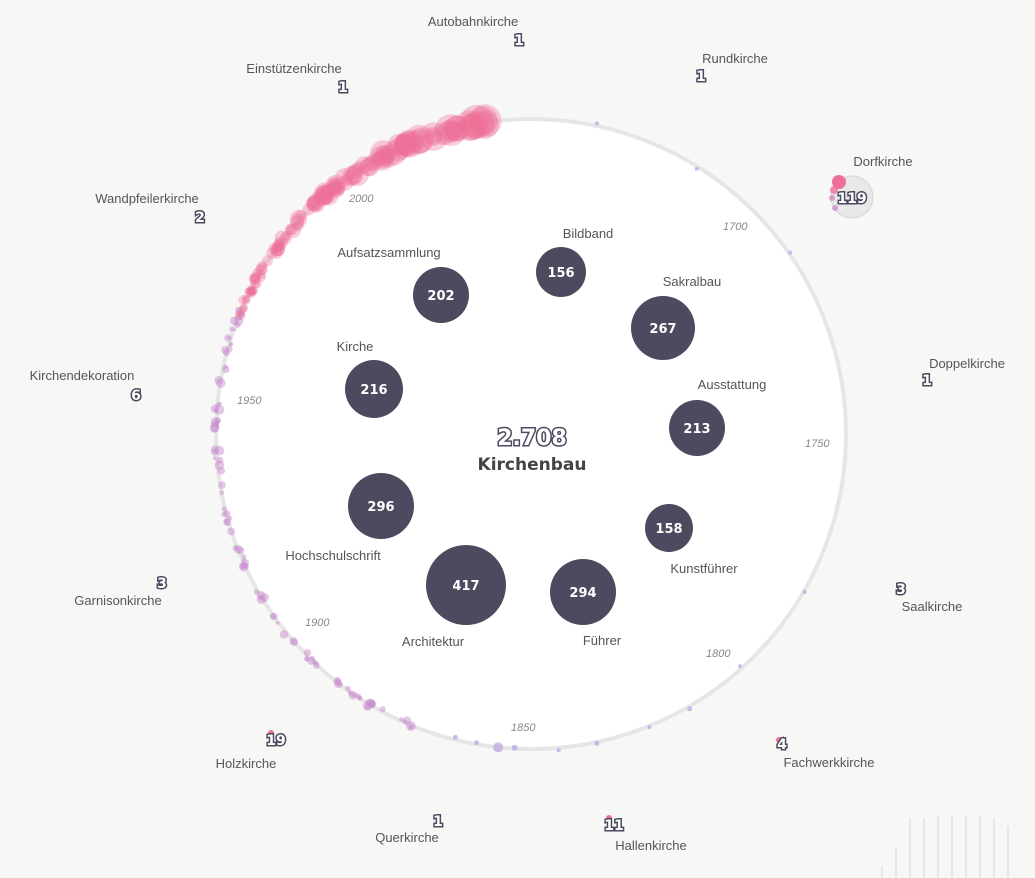  What do you see at coordinates (825, 753) in the screenshot?
I see `category-fachwerkkirche: 4 Fachwerkkirche` at bounding box center [825, 753].